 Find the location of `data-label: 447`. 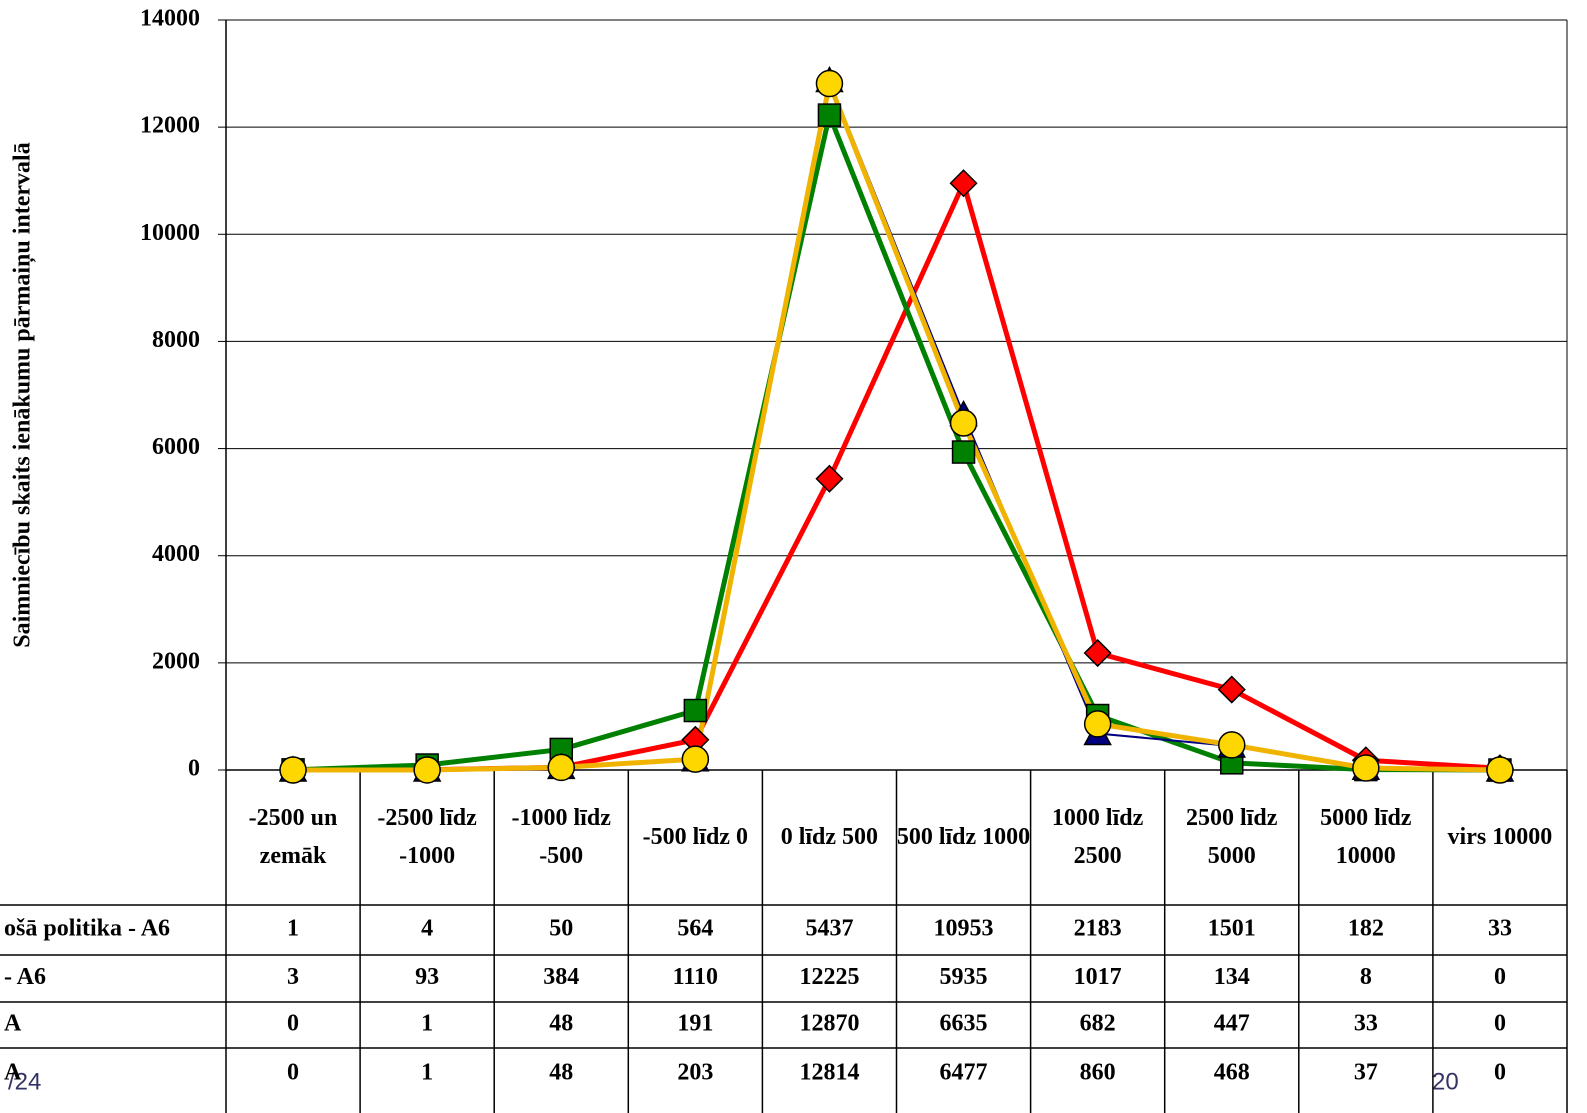

data-label: 447 is located at coordinates (1232, 1024).